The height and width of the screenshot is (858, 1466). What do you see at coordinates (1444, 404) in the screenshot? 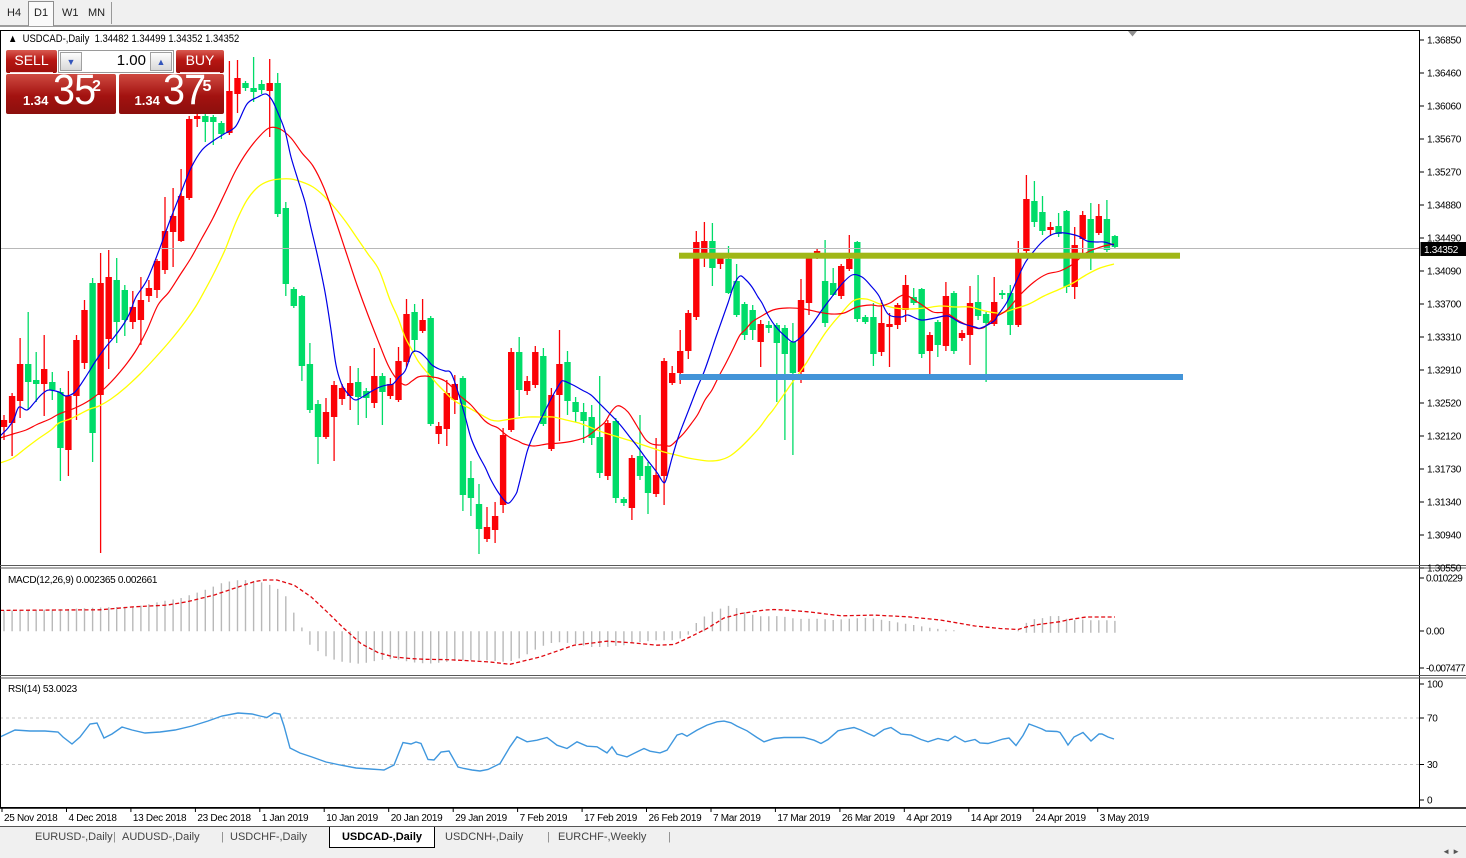
I see `svg-text: 1.32520` at bounding box center [1444, 404].